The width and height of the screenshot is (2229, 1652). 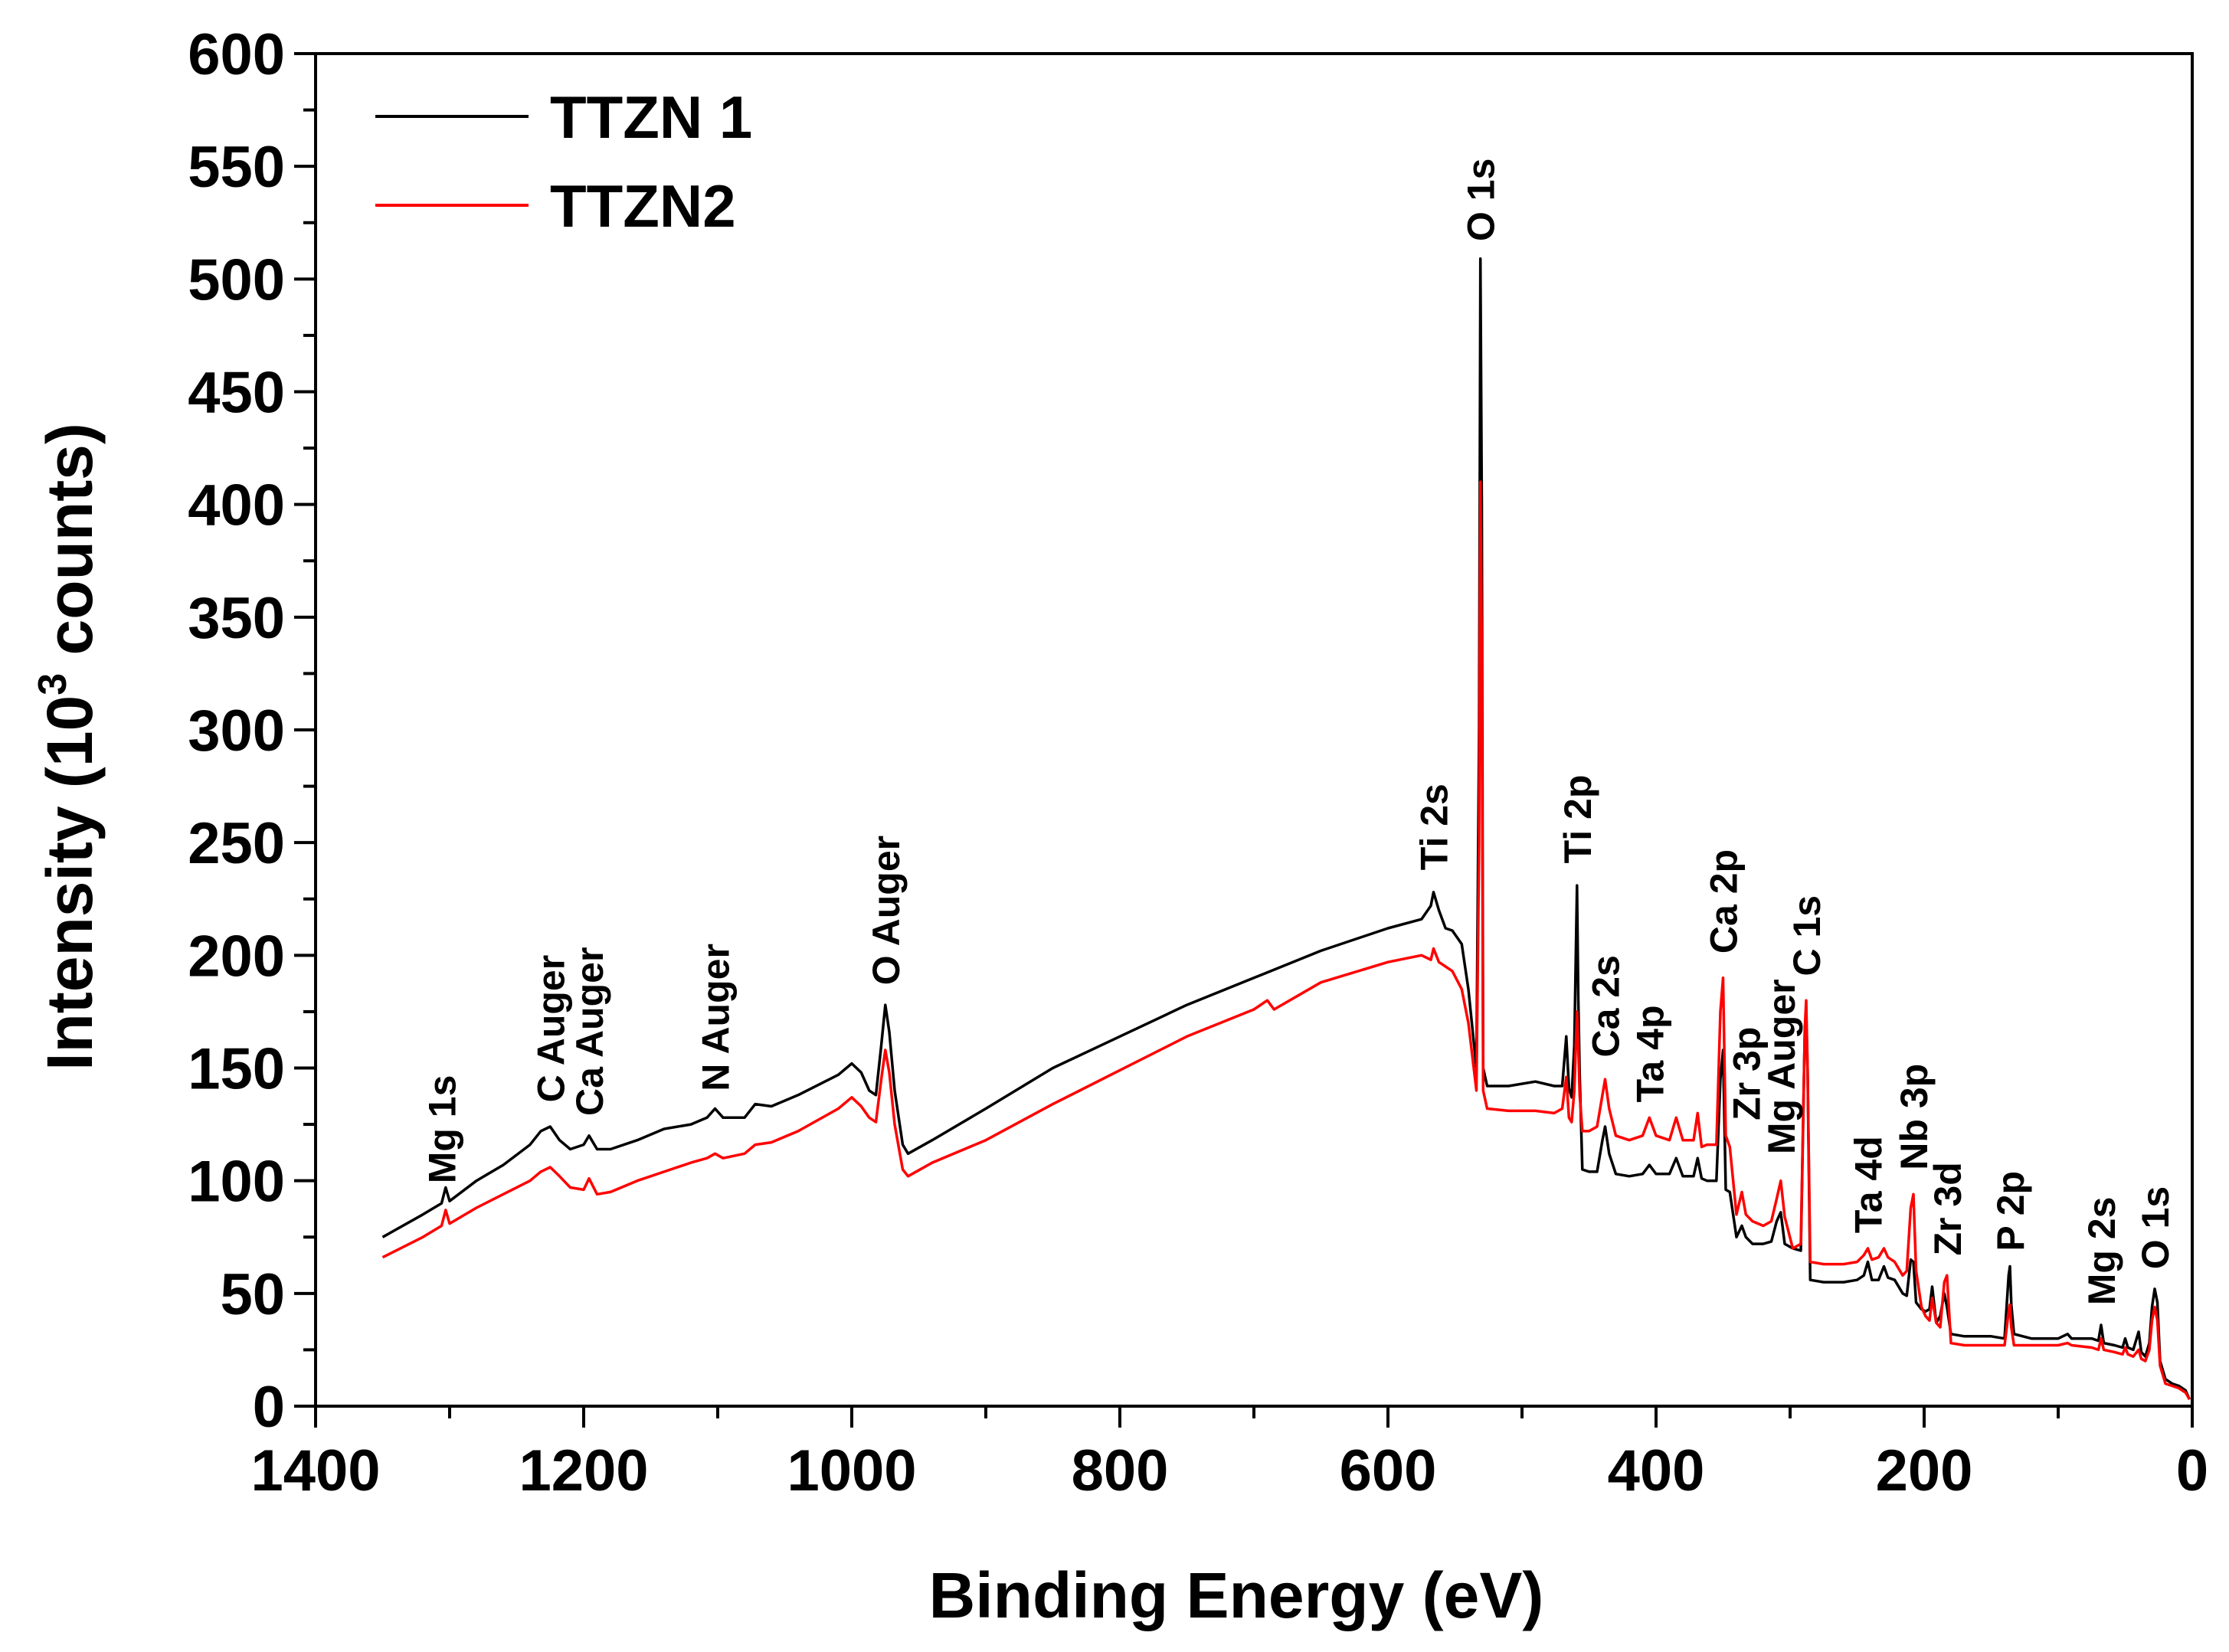 I want to click on peak-label: Ta 4d, so click(x=1869, y=1184).